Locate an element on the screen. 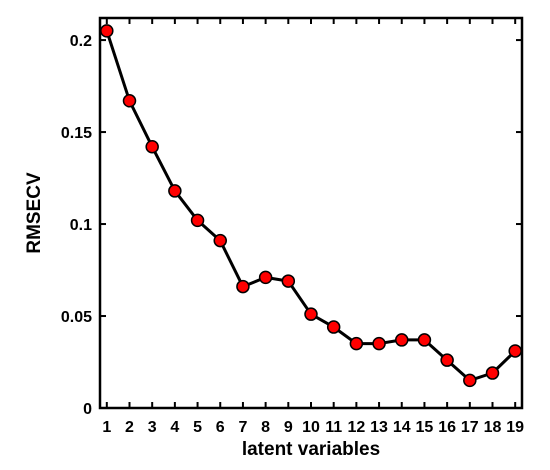 The image size is (550, 470). x-tick-label: 8 is located at coordinates (265, 427).